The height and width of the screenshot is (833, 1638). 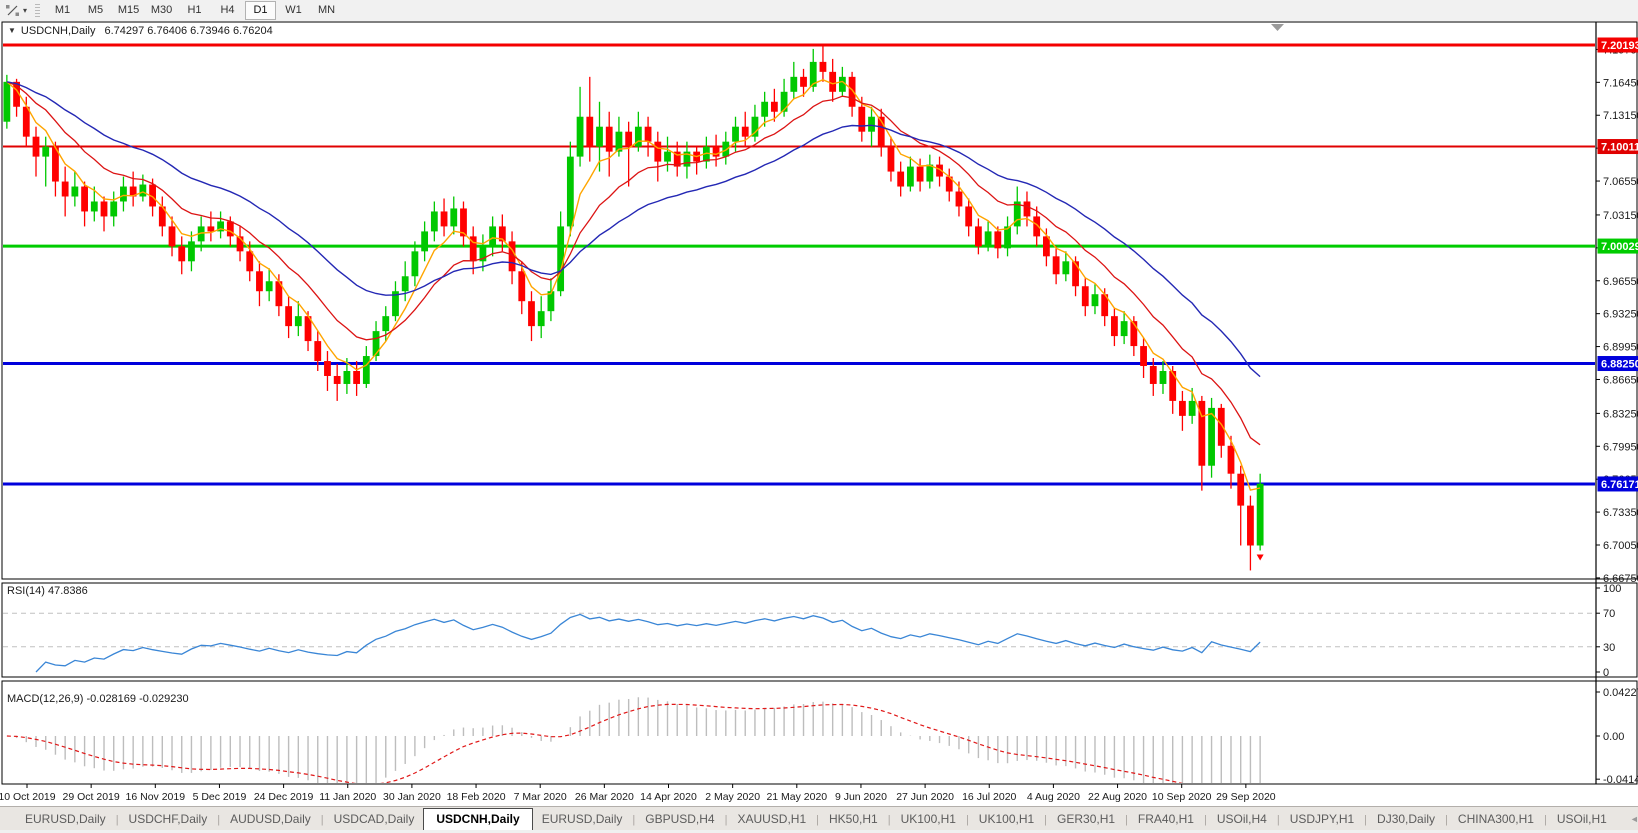 What do you see at coordinates (1609, 648) in the screenshot?
I see `svg-text: 30` at bounding box center [1609, 648].